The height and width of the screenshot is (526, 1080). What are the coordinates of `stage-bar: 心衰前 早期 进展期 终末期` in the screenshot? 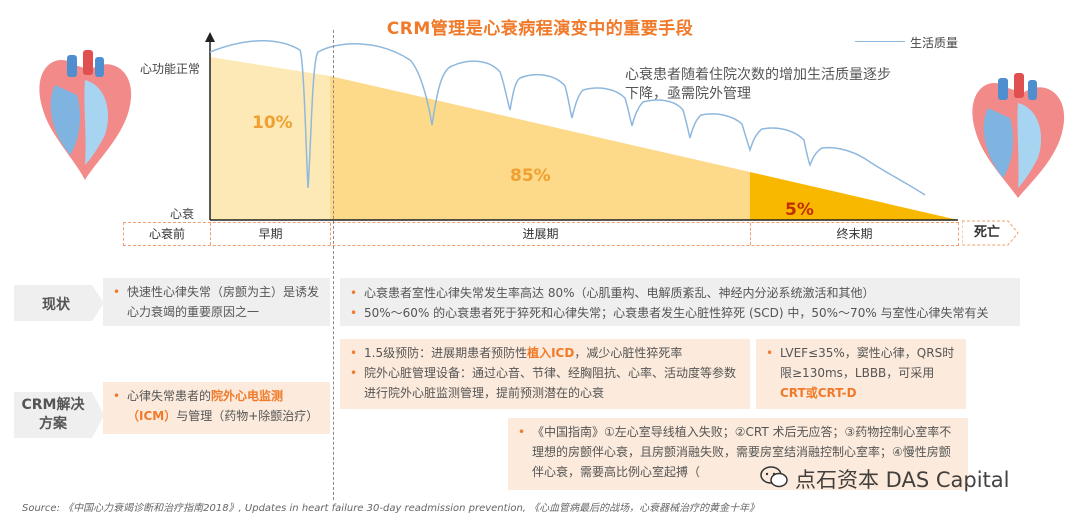 It's located at (541, 234).